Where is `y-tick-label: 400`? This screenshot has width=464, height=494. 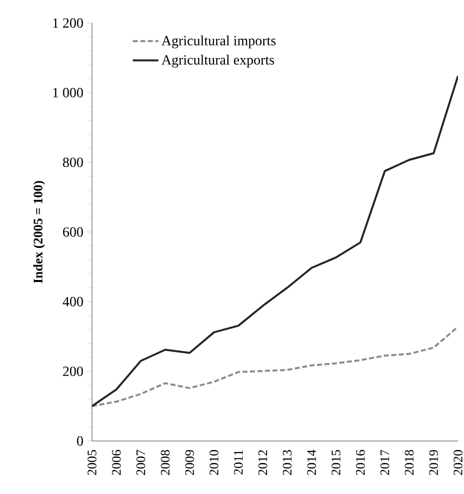
y-tick-label: 400 is located at coordinates (72, 301).